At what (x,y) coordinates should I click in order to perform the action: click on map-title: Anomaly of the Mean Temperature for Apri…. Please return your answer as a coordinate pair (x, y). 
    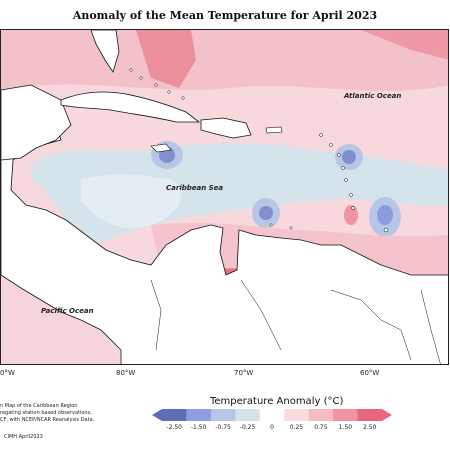
    Looking at the image, I should click on (225, 15).